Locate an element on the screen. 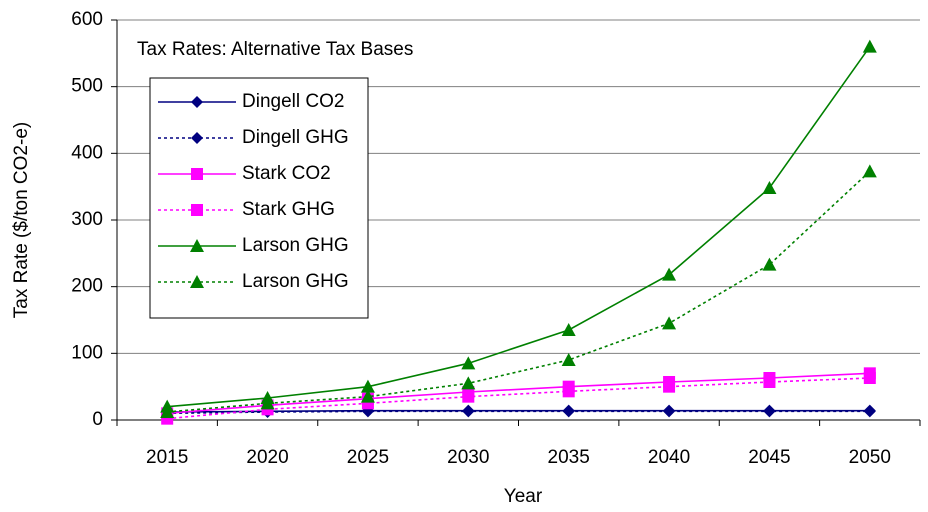 The width and height of the screenshot is (928, 512). legend-box is located at coordinates (259, 198).